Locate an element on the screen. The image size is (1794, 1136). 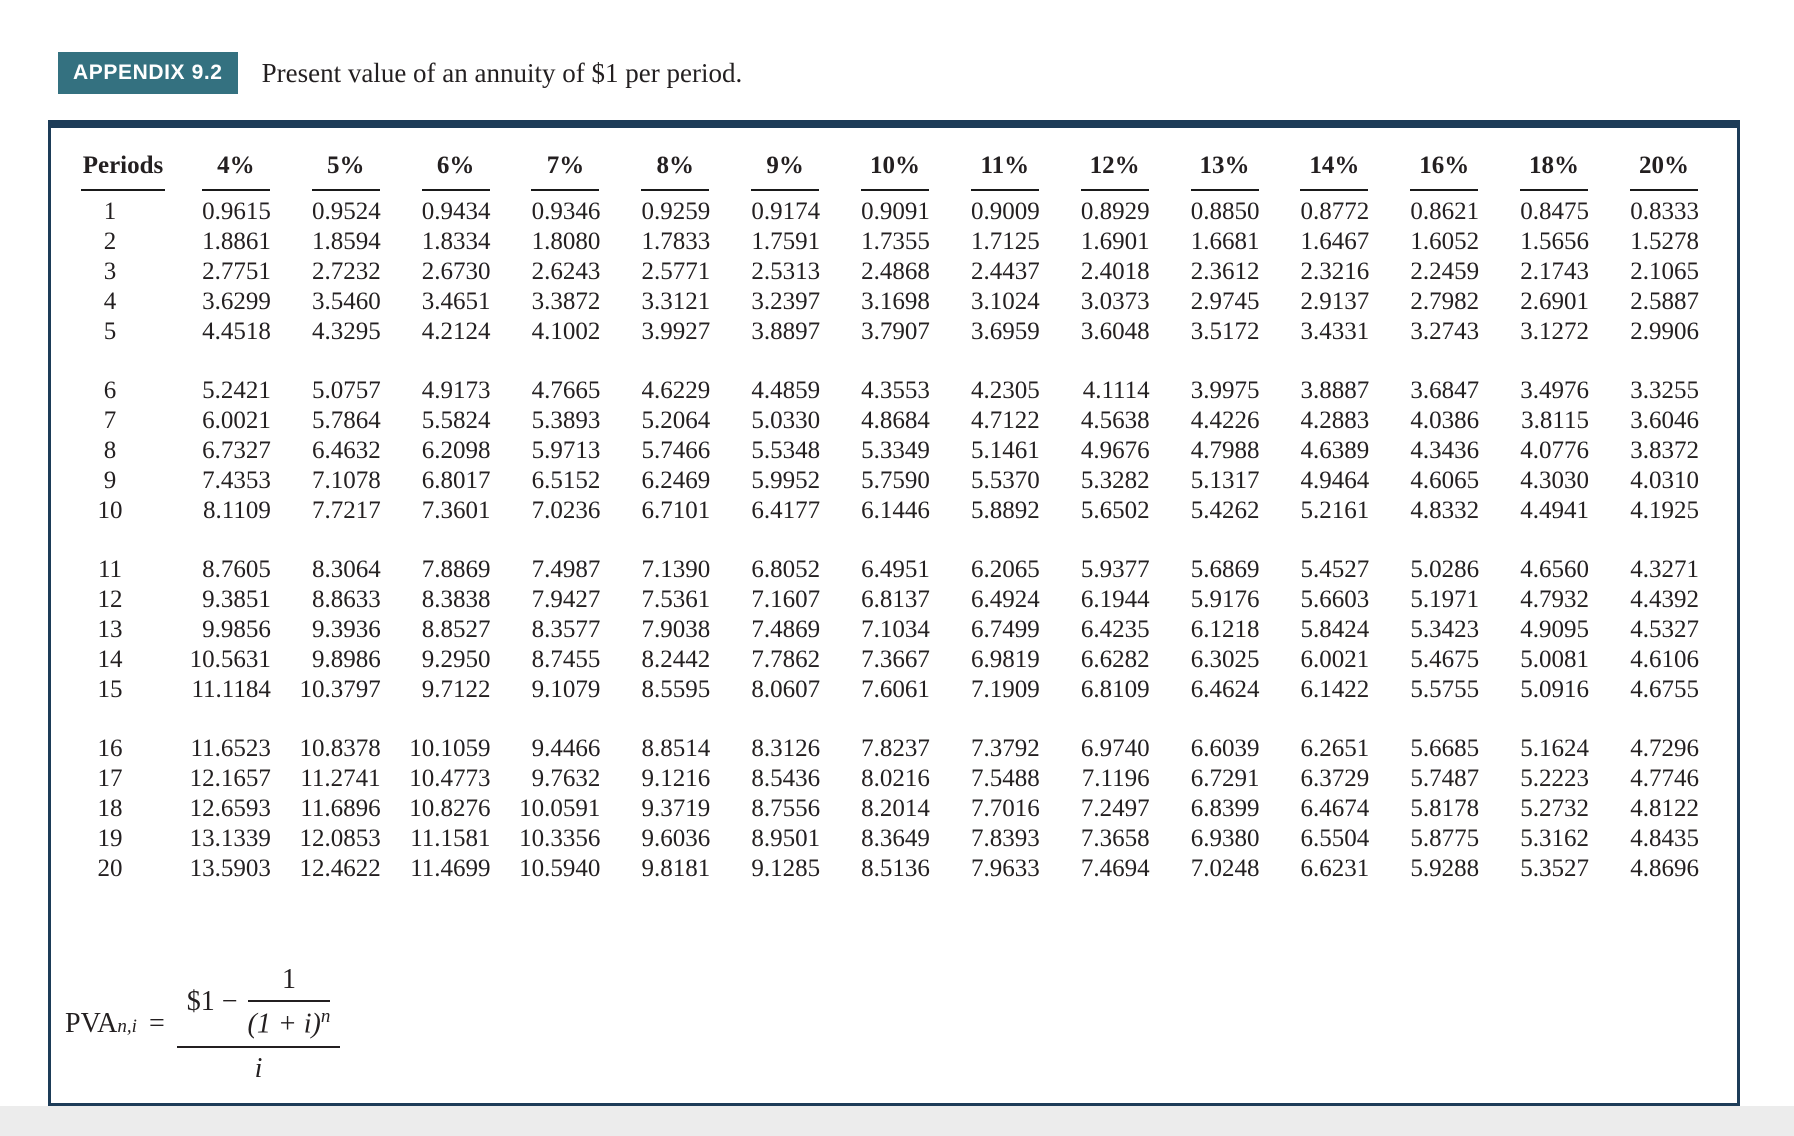
pv-factor-cell: 6.2098 is located at coordinates (456, 450).